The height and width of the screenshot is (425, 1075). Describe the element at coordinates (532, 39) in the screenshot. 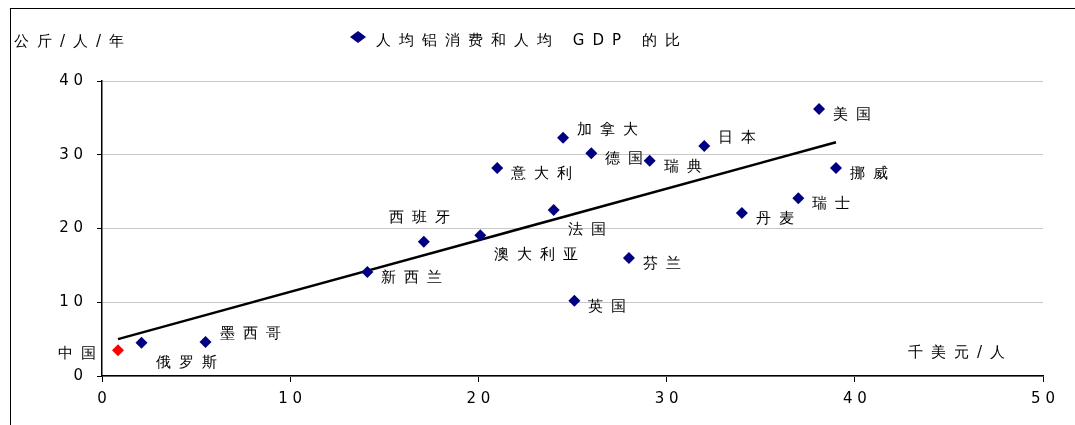

I see `legend-label: 人均铝消费和人均 GDP 的比` at that location.